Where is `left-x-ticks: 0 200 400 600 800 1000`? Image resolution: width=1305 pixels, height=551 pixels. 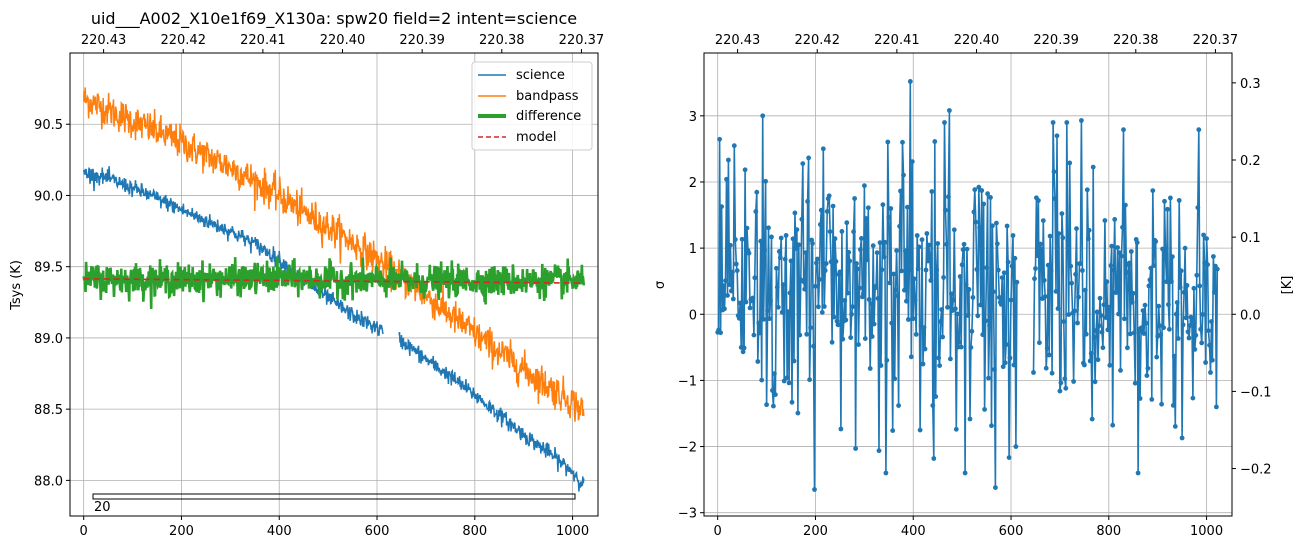 left-x-ticks: 0 200 400 600 800 1000 is located at coordinates (334, 527).